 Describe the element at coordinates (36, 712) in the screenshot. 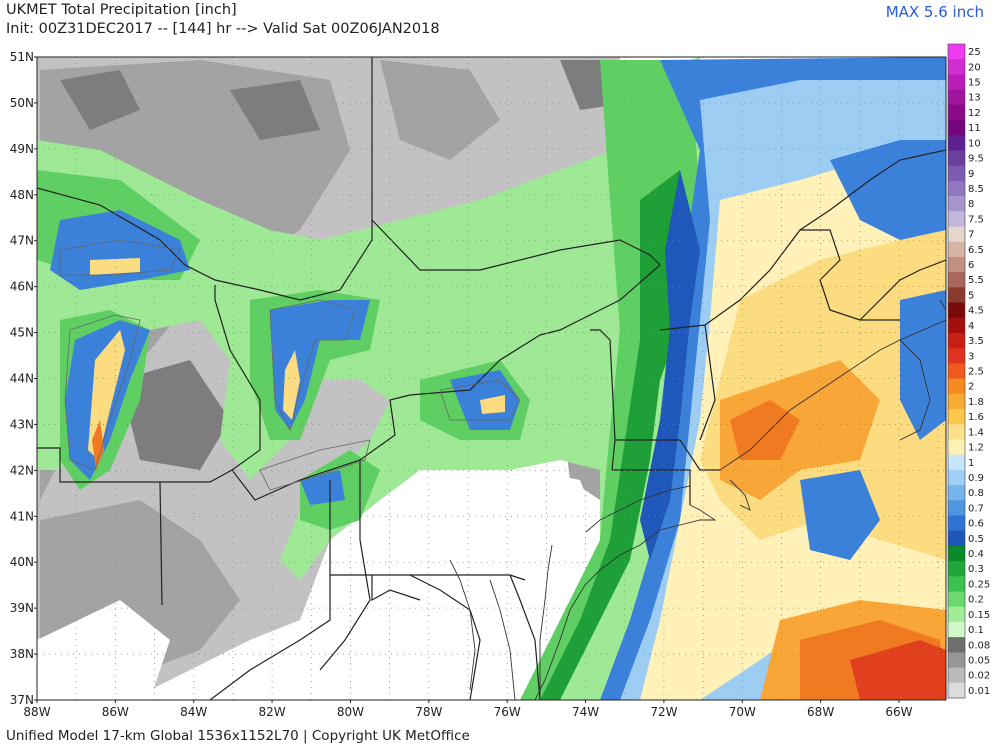

I see `lon-label: 88W` at that location.